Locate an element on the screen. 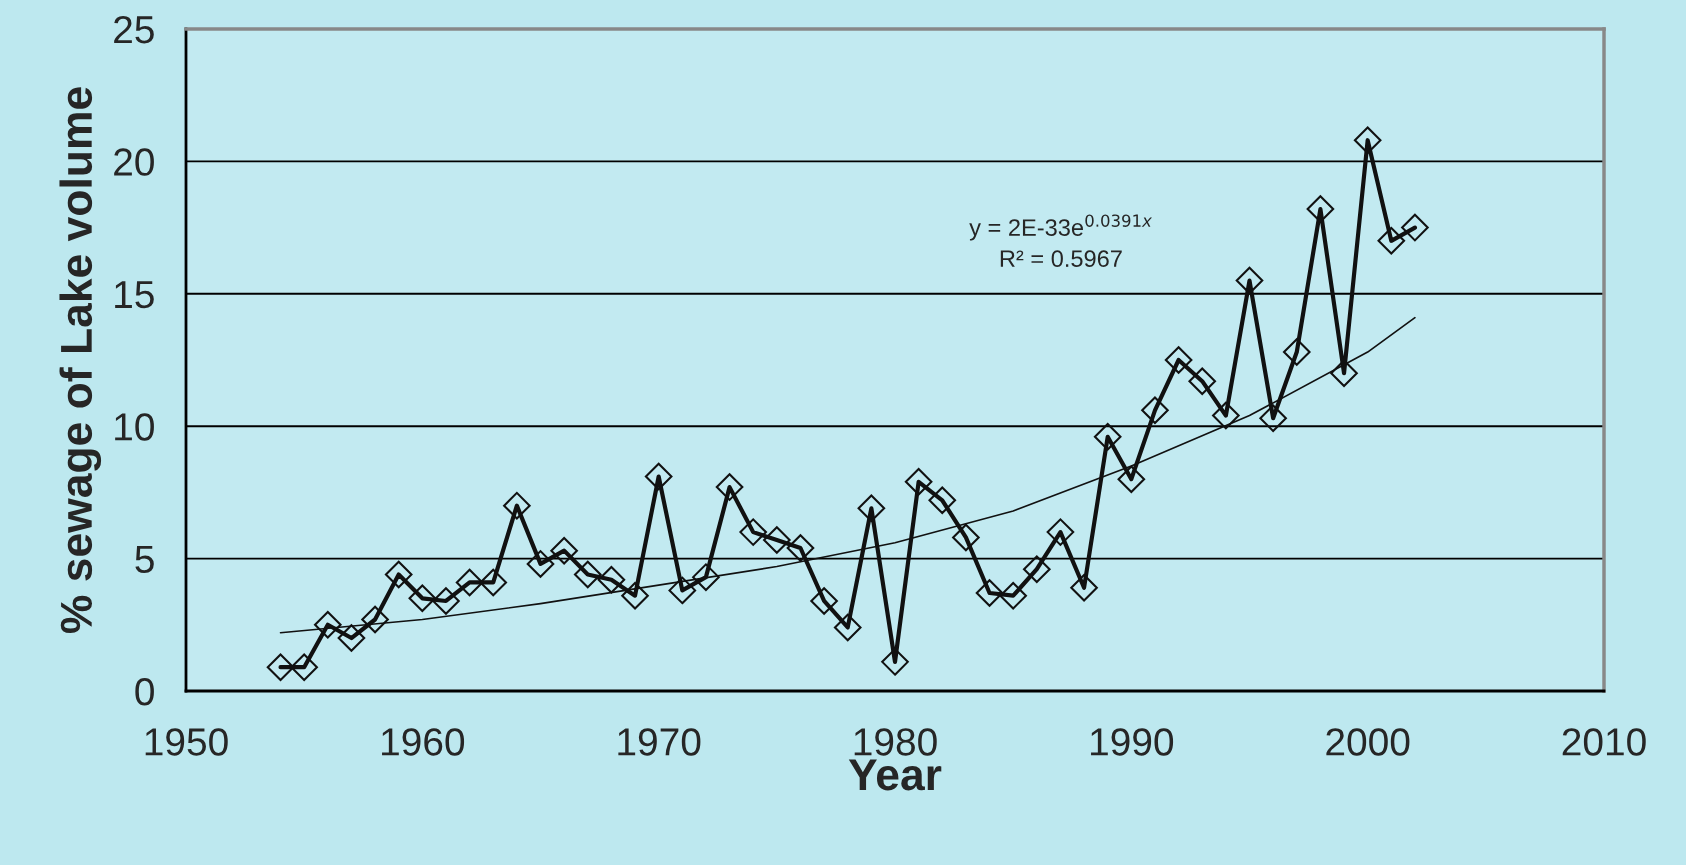 This screenshot has height=865, width=1686. x-tick-label: 1970 is located at coordinates (659, 742).